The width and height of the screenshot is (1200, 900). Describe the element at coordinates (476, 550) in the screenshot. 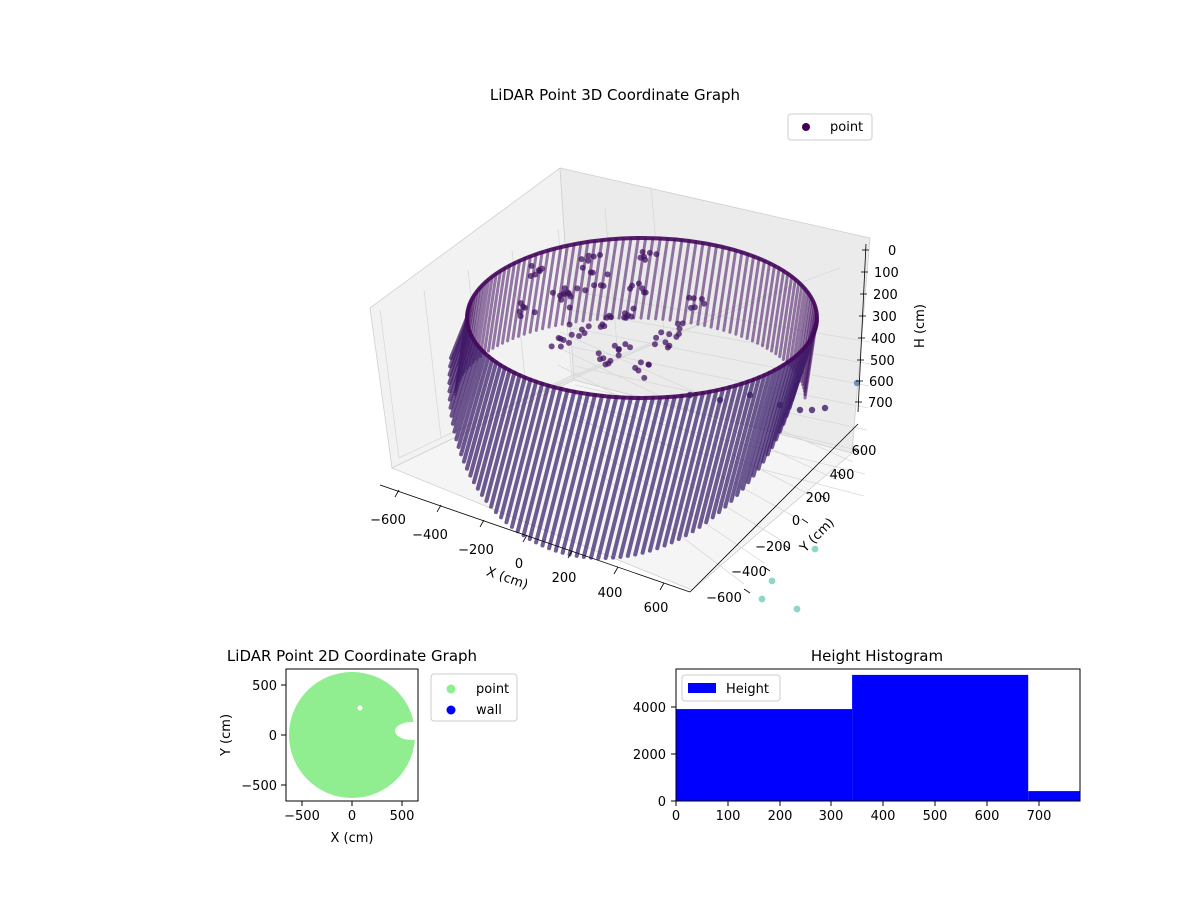

I see `x-tick-label: −200` at that location.